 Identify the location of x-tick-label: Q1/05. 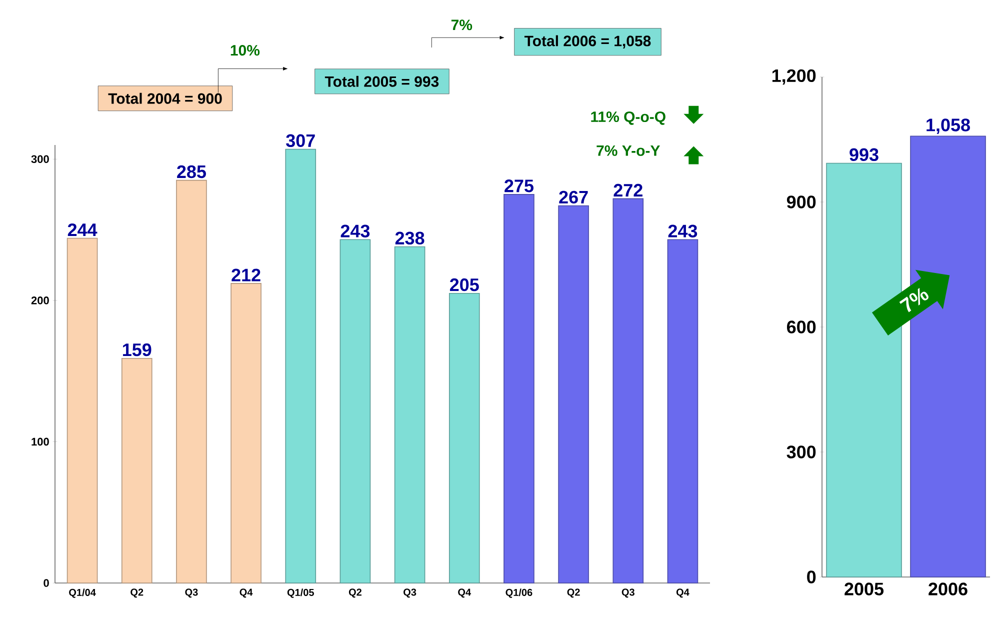
(300, 593).